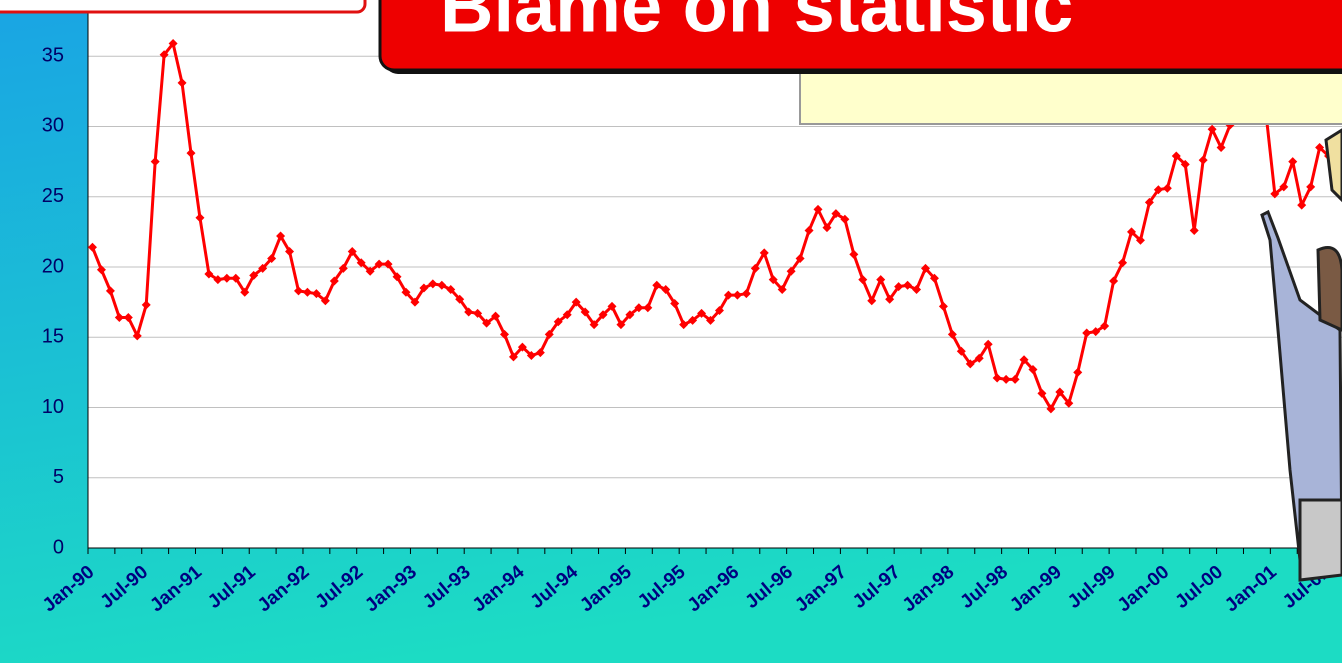 This screenshot has height=663, width=1342. What do you see at coordinates (53, 196) in the screenshot?
I see `y-tick-label: 25` at bounding box center [53, 196].